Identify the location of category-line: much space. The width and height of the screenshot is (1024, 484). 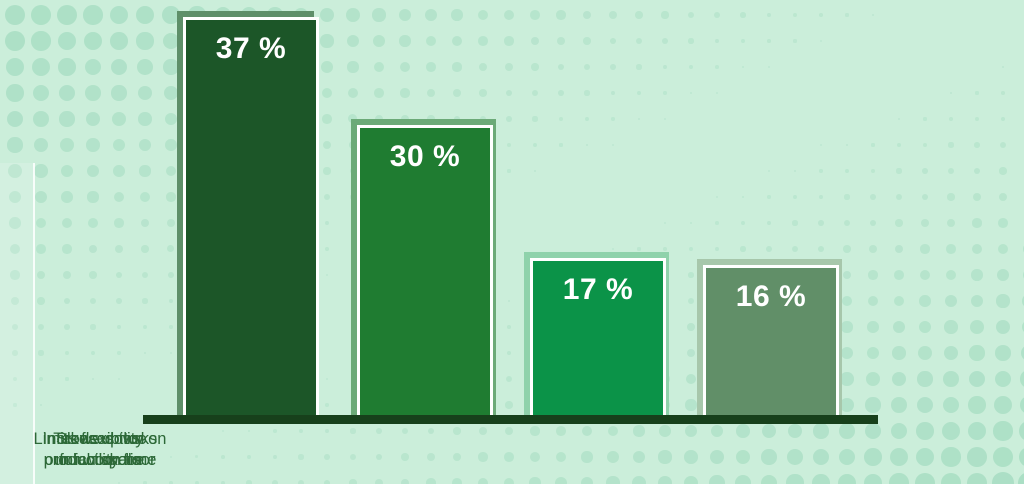
(100, 460).